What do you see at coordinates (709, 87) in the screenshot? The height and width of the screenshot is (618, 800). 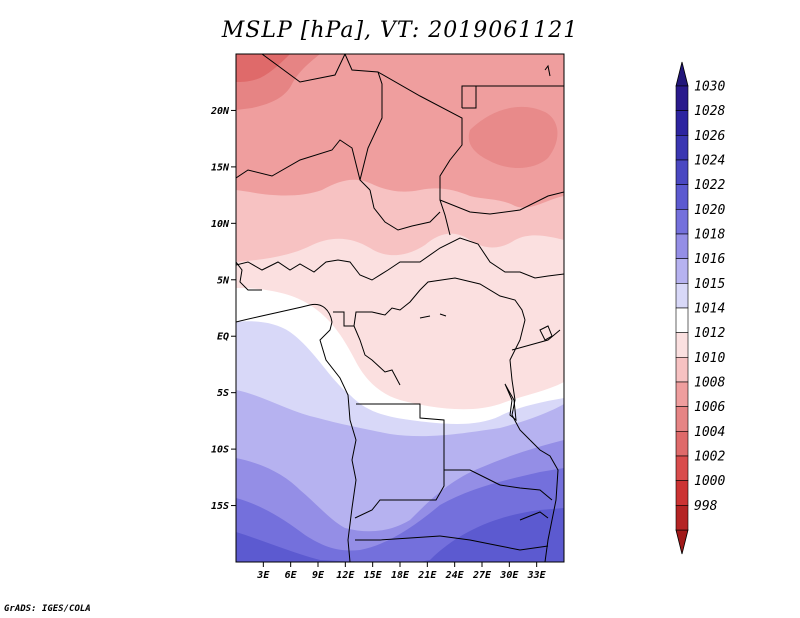 I see `colorbar-label: 1030` at bounding box center [709, 87].